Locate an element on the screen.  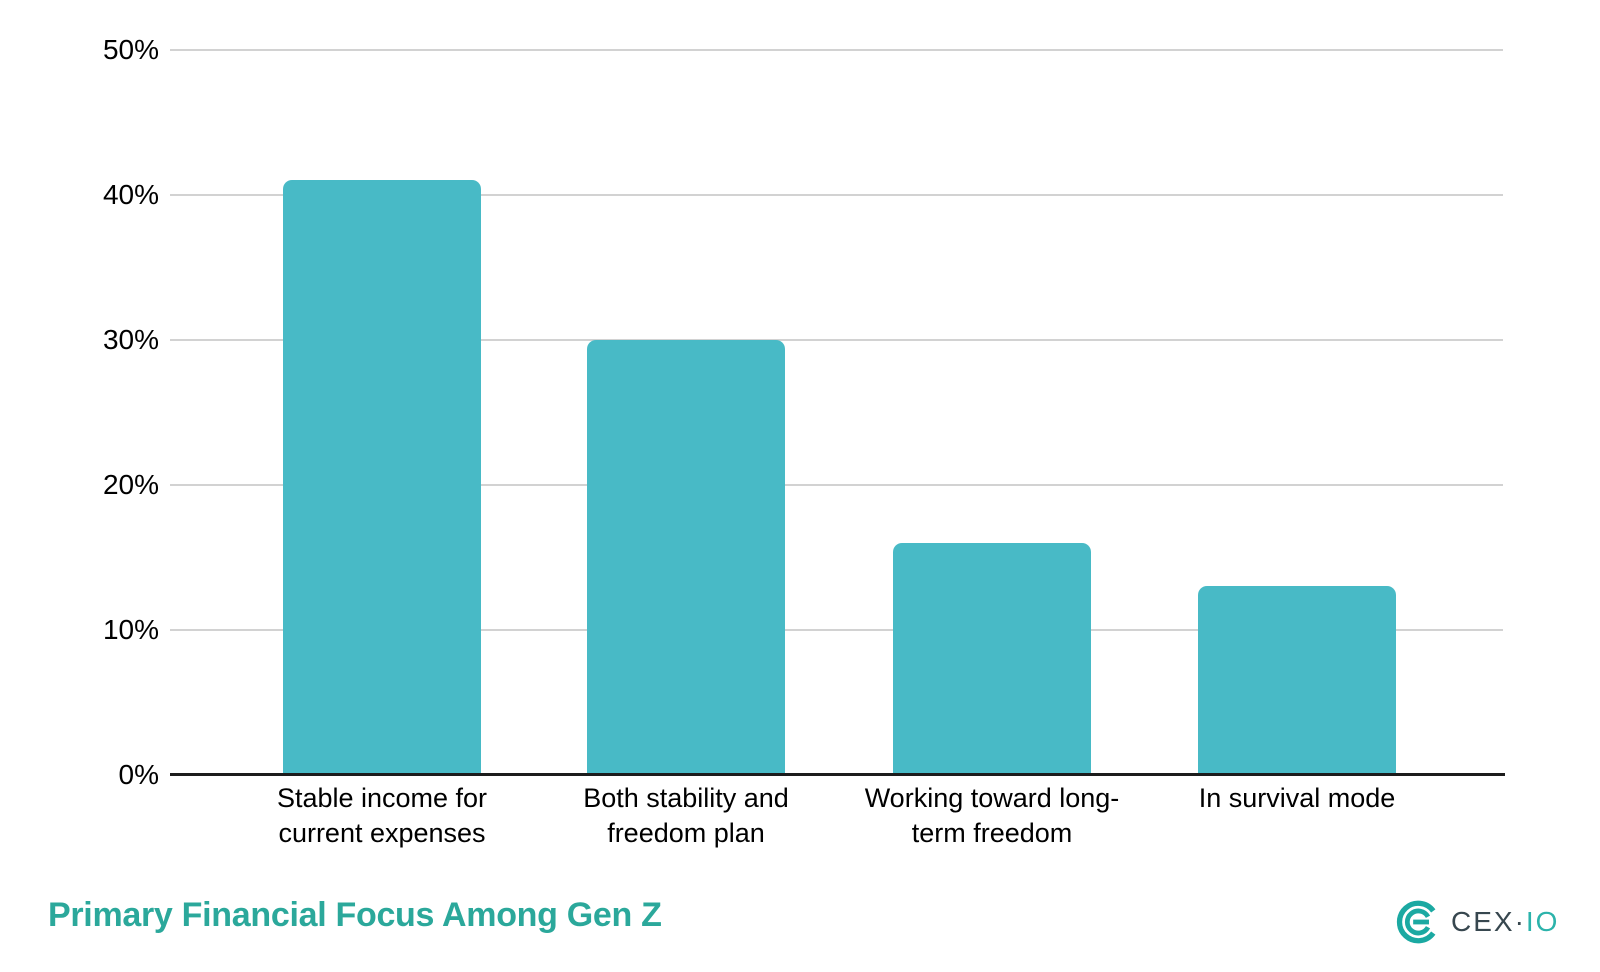
x-axis-label: Working toward long- term freedom is located at coordinates (992, 815).